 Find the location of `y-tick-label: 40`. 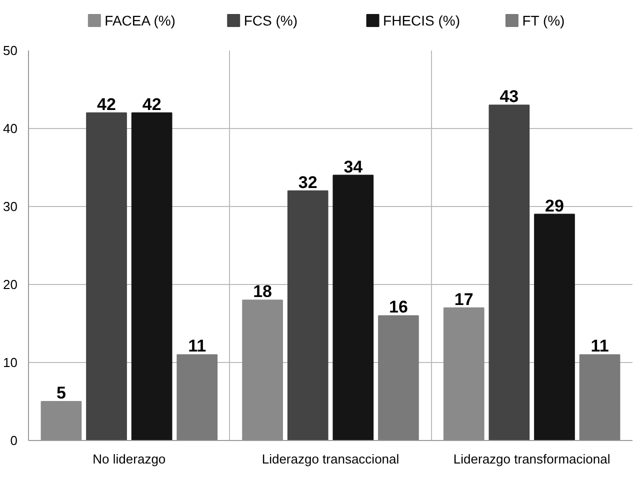

y-tick-label: 40 is located at coordinates (10, 128).